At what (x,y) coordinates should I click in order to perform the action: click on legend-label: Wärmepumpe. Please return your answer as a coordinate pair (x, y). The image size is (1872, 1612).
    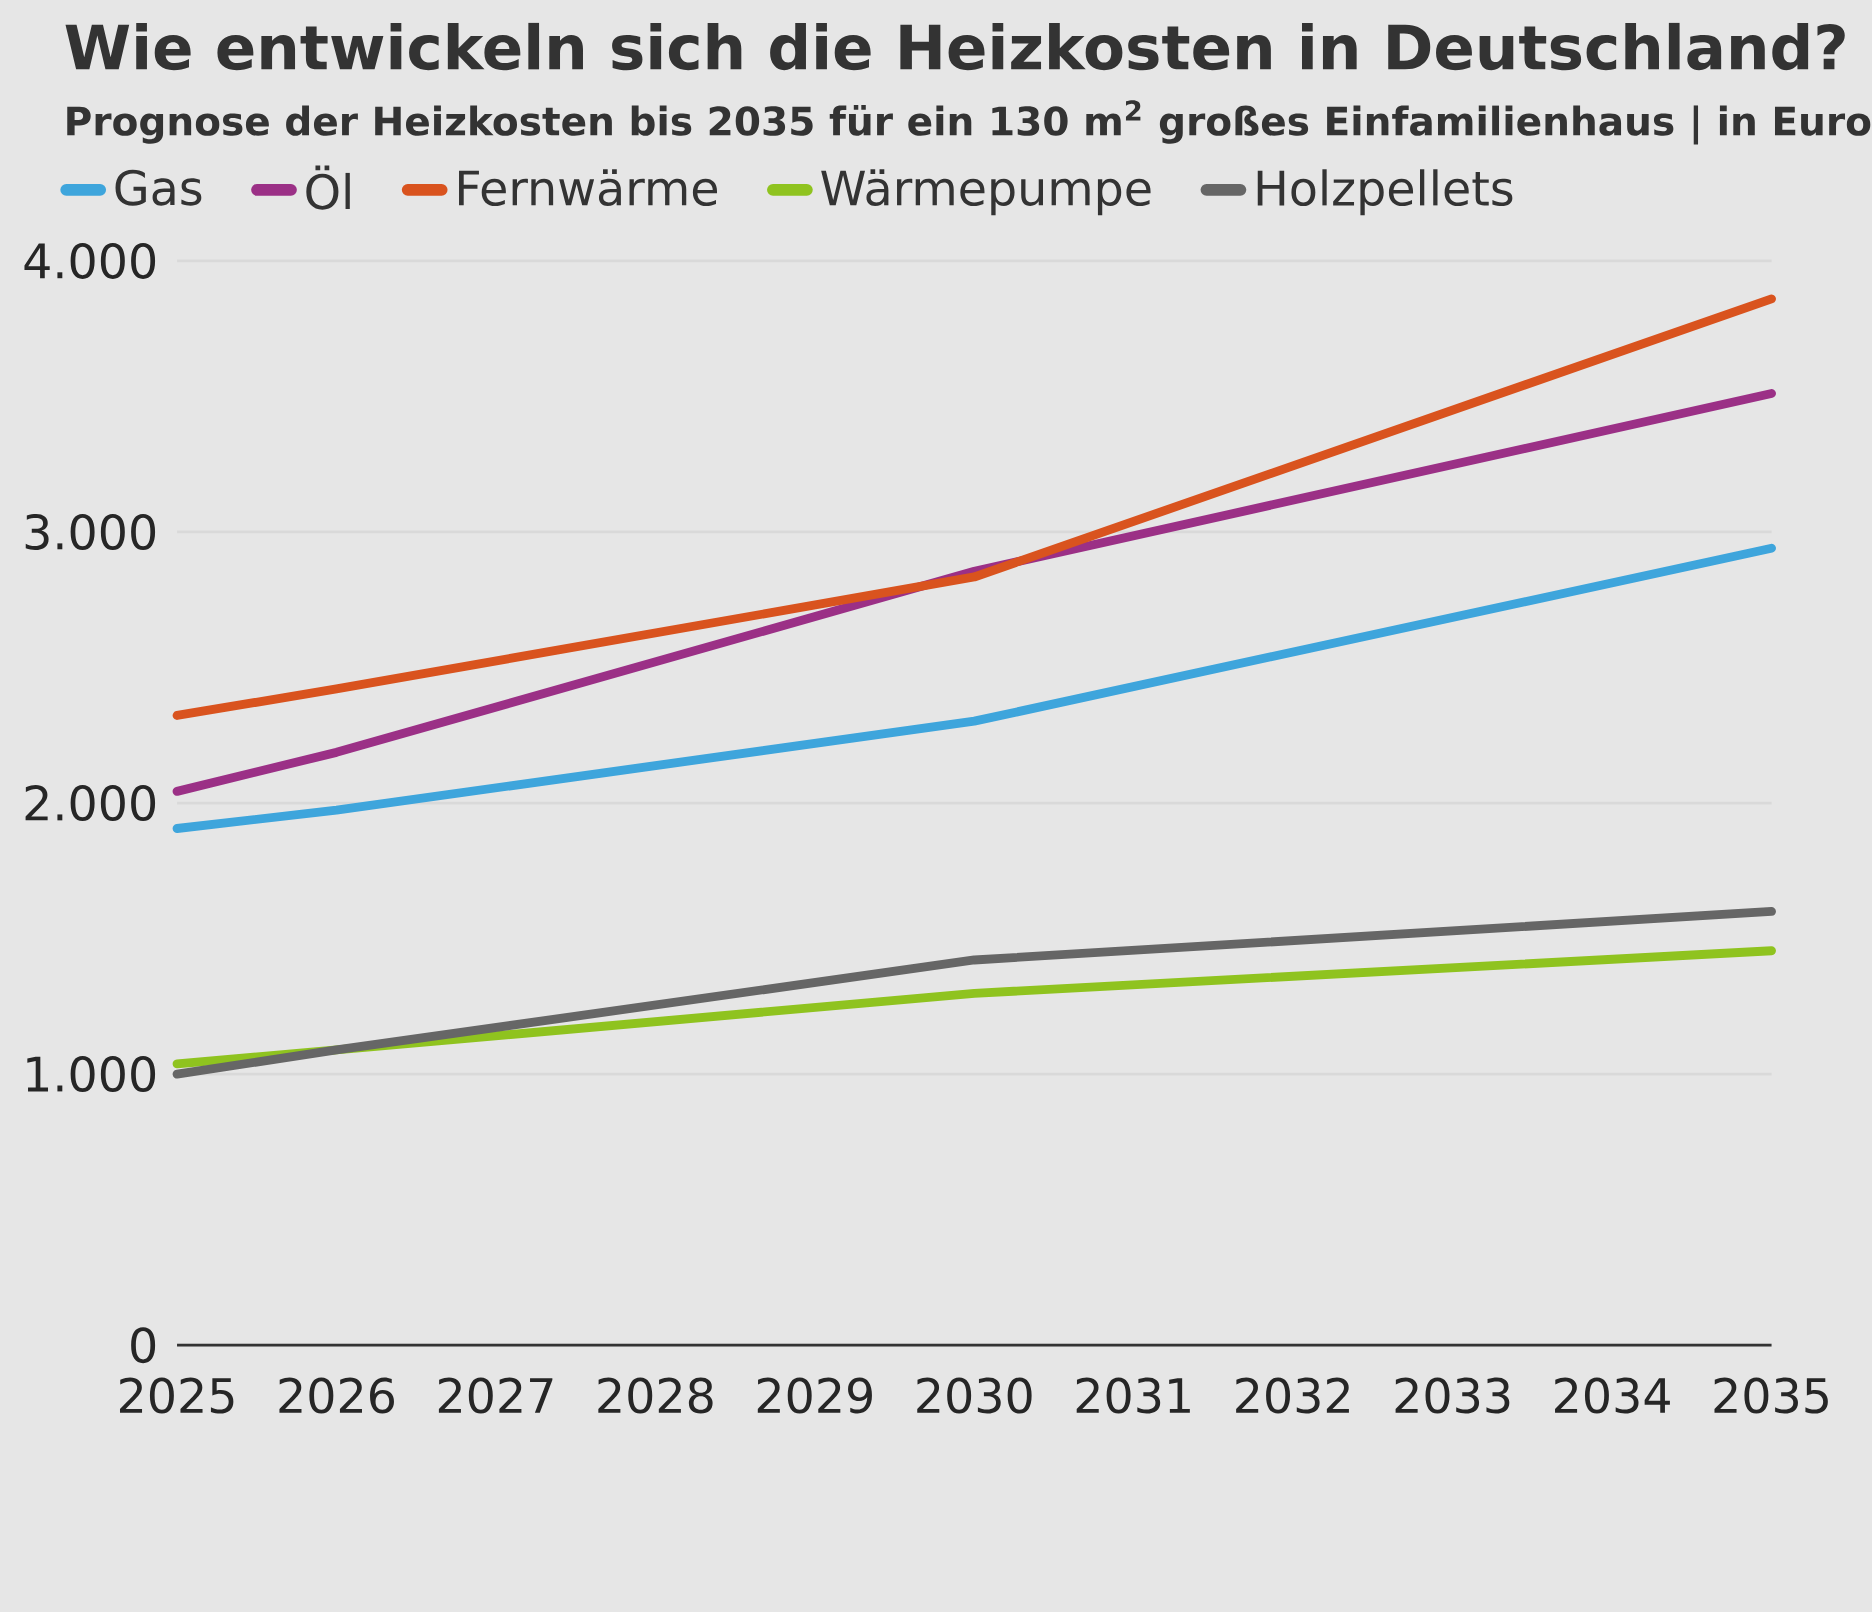
    Looking at the image, I should click on (986, 192).